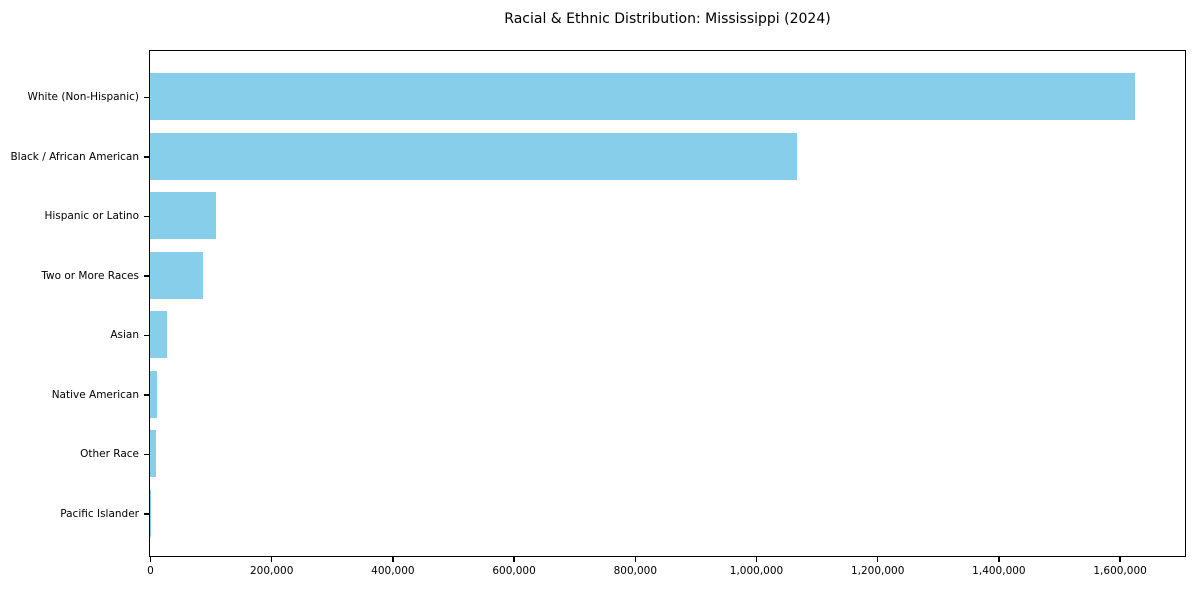 The width and height of the screenshot is (1200, 600). I want to click on y-tick-label: Black / African American, so click(74, 156).